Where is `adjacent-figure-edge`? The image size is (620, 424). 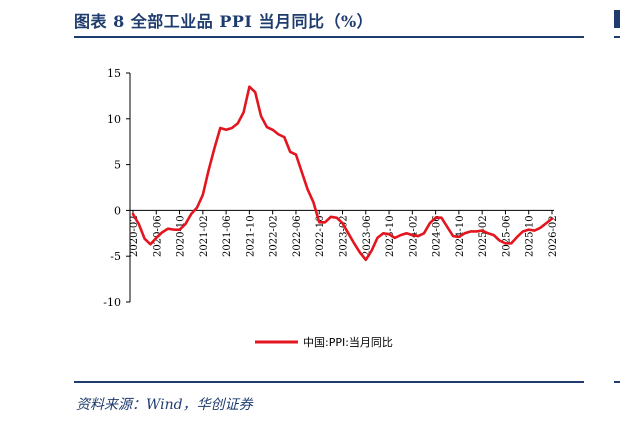
adjacent-figure-edge is located at coordinates (617, 19).